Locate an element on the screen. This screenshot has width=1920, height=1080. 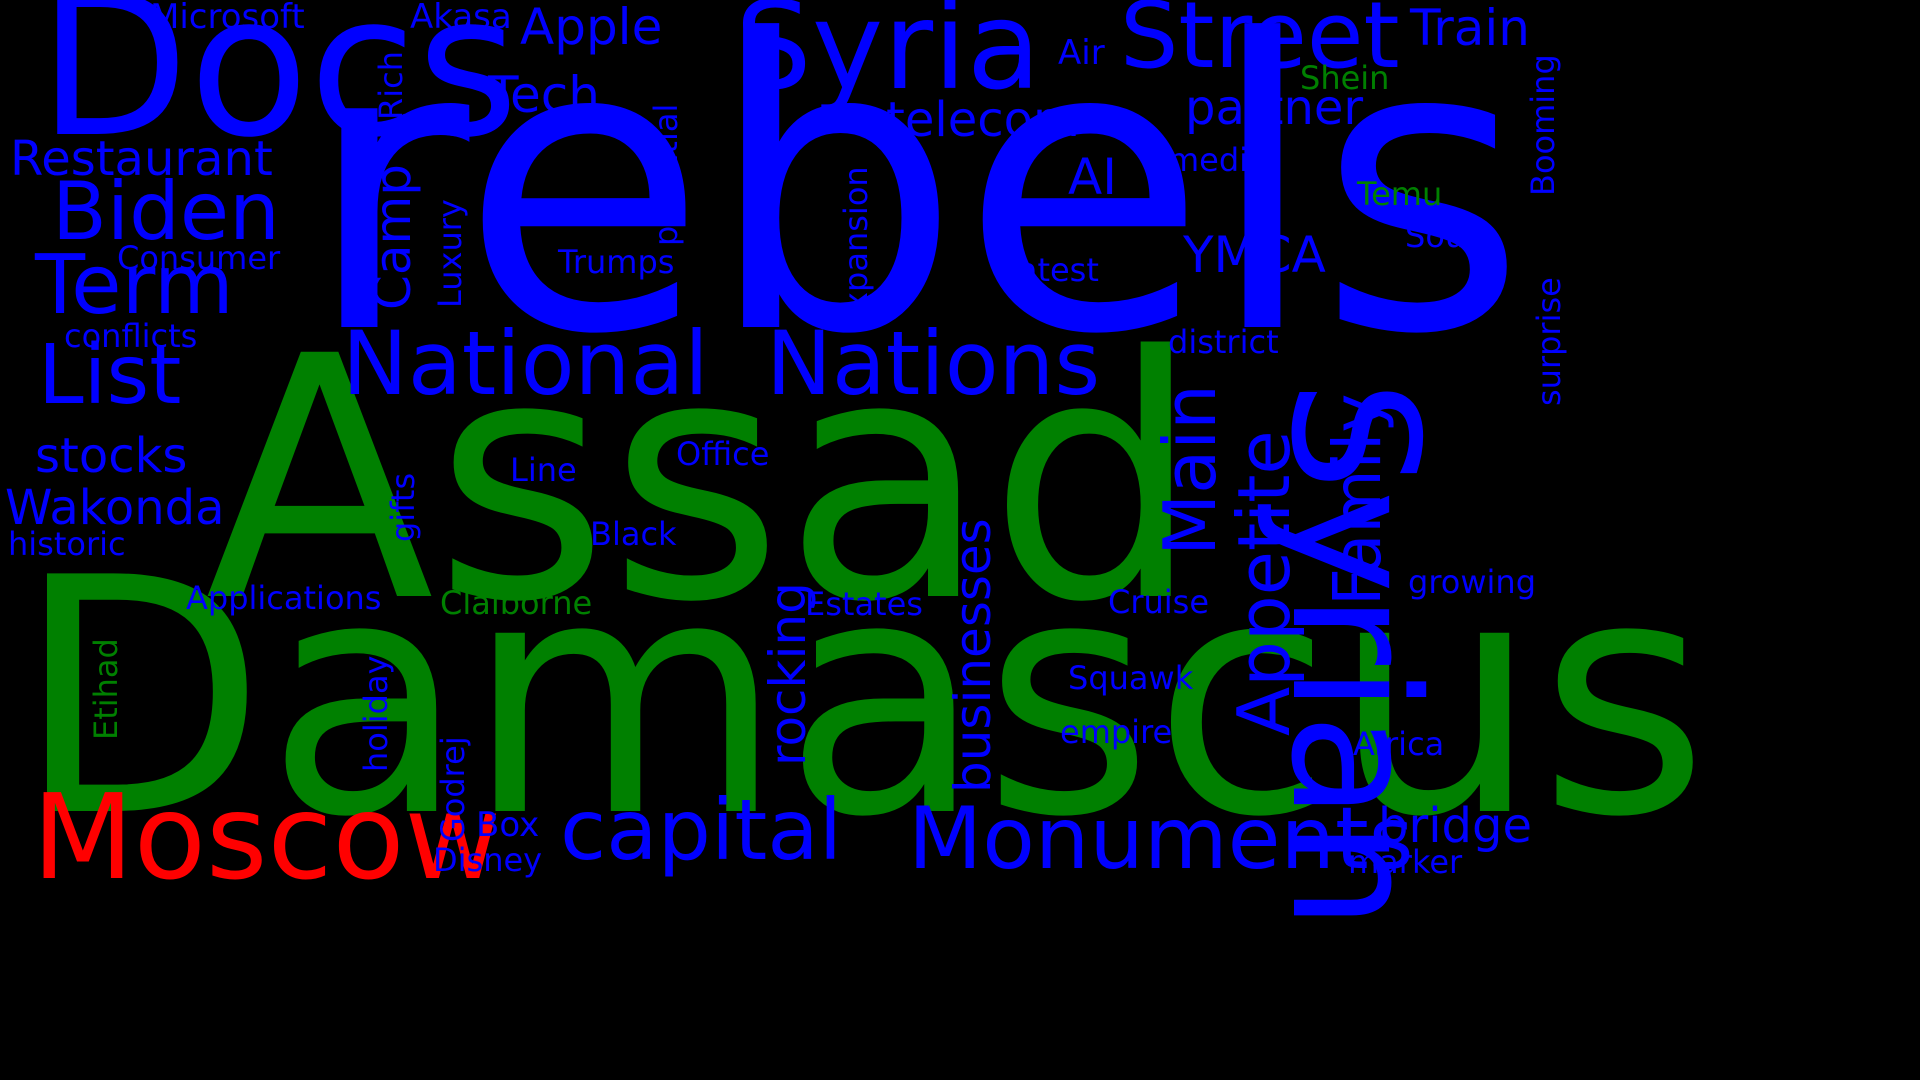
word-apple: Apple is located at coordinates (591, 28).